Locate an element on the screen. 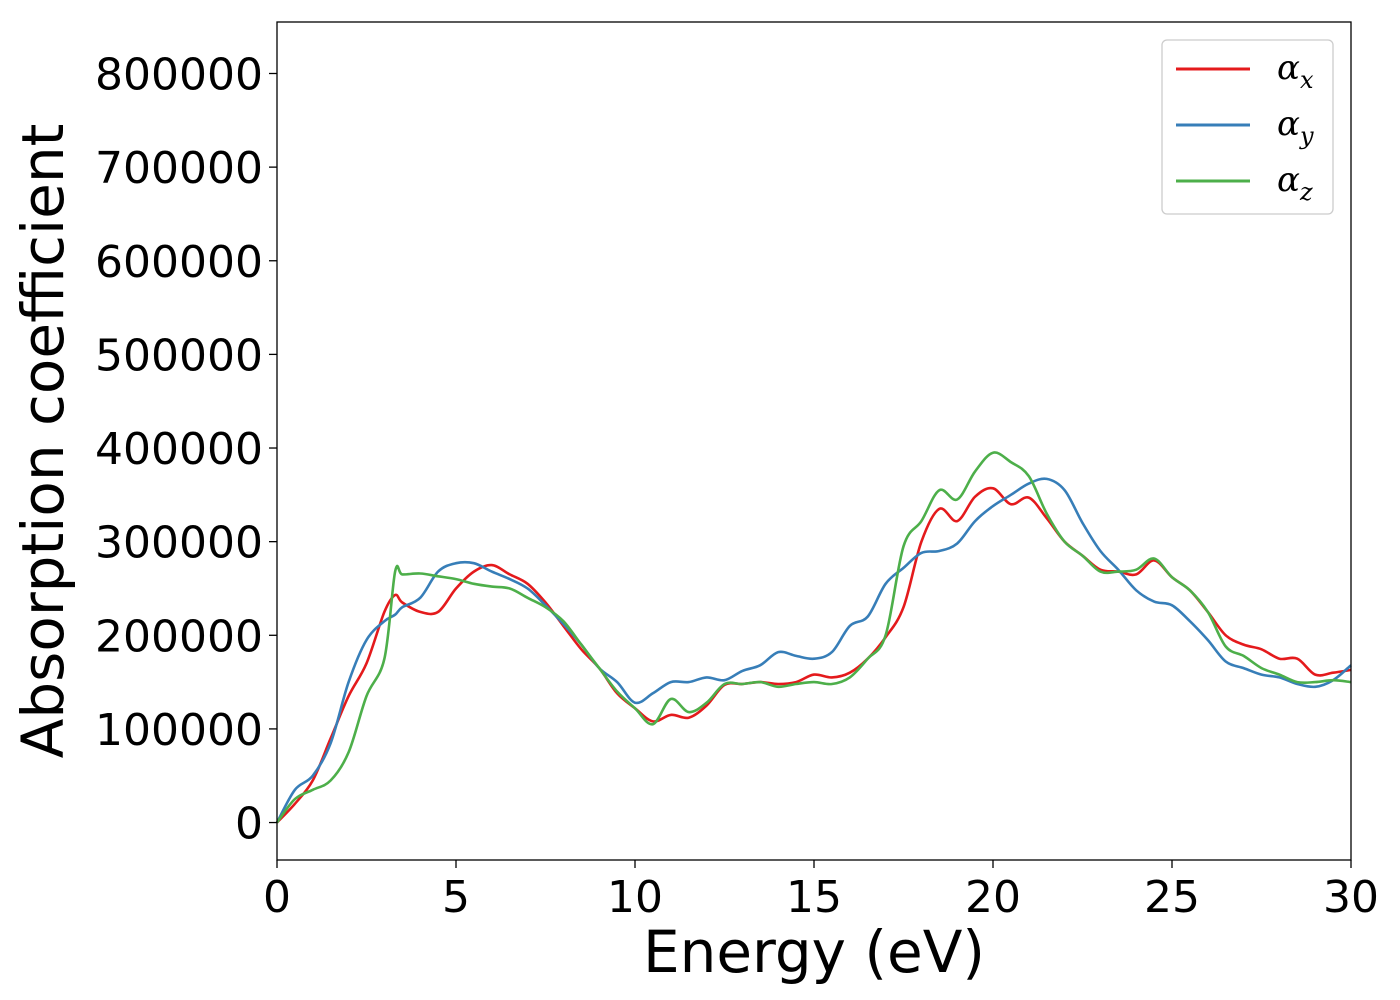 The height and width of the screenshot is (1000, 1400). x-tick-label: 15 is located at coordinates (814, 897).